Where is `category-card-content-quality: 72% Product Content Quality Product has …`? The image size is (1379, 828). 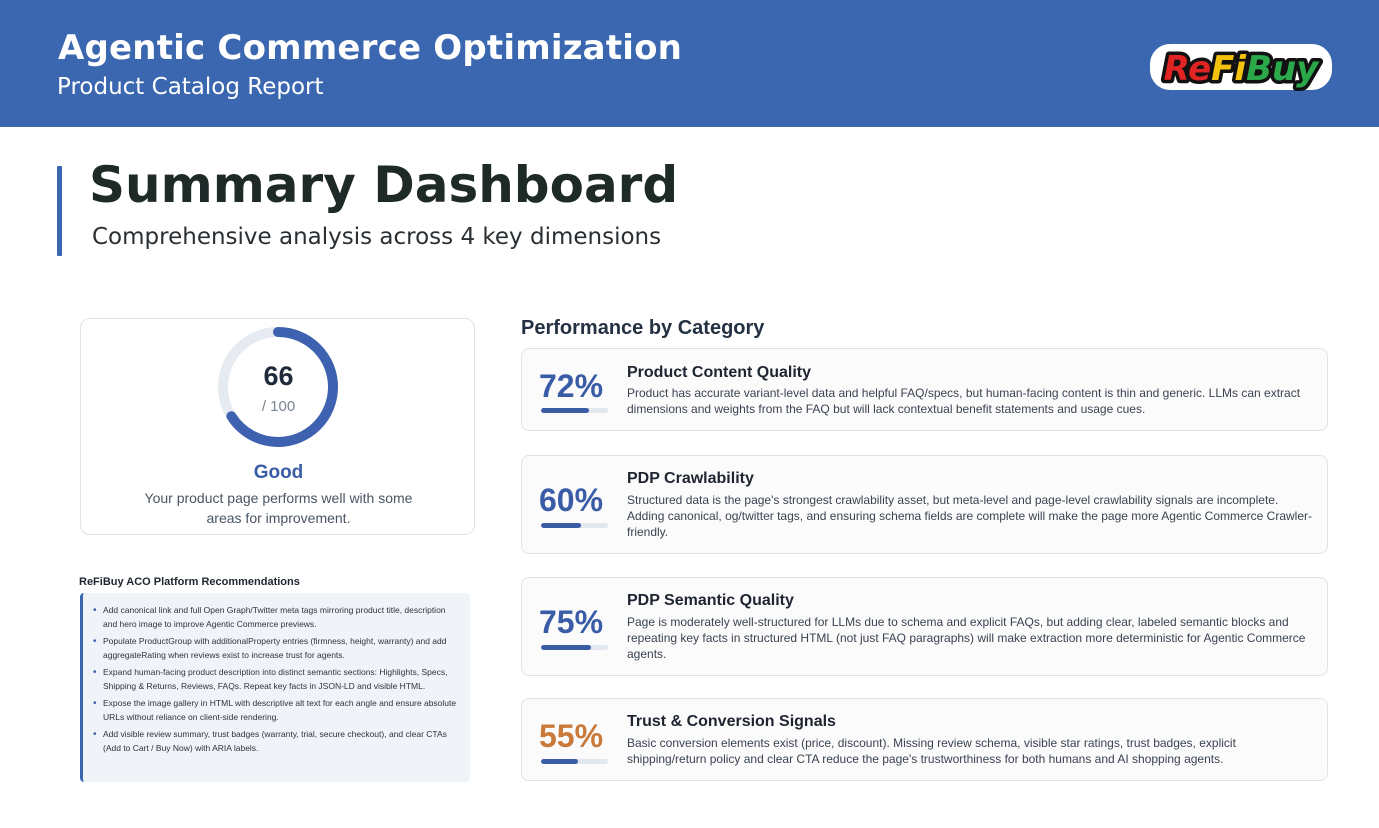
category-card-content-quality: 72% Product Content Quality Product has … is located at coordinates (924, 389).